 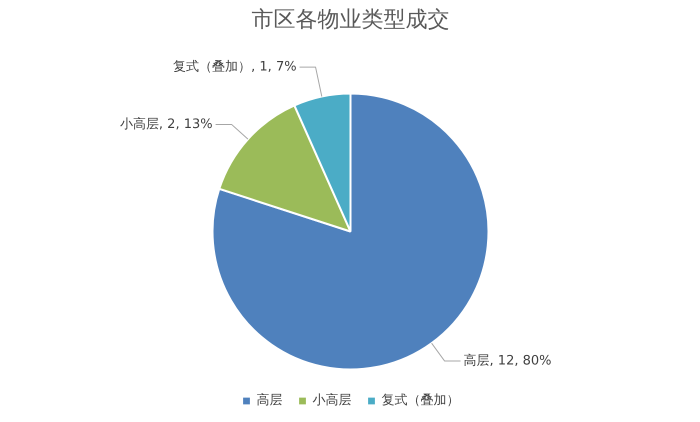 I want to click on chart-title: 市区各物业类型成交, so click(x=351, y=20).